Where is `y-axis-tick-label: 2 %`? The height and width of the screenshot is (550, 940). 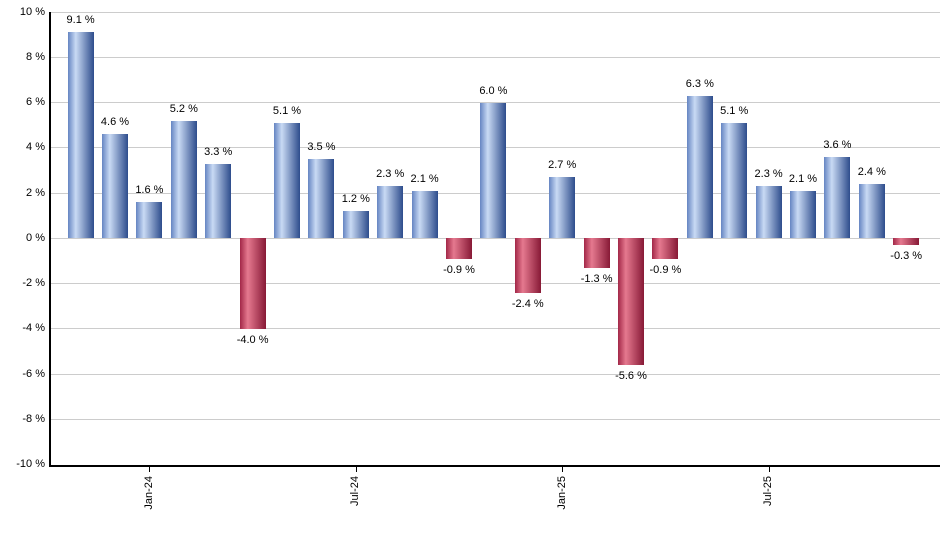
y-axis-tick-label: 2 % is located at coordinates (35, 192).